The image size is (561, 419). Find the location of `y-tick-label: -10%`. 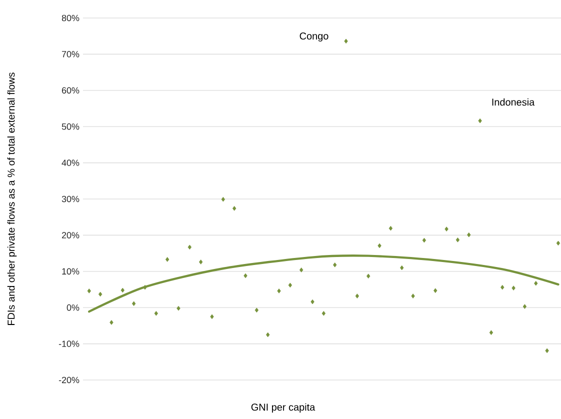

y-tick-label: -10% is located at coordinates (69, 343).